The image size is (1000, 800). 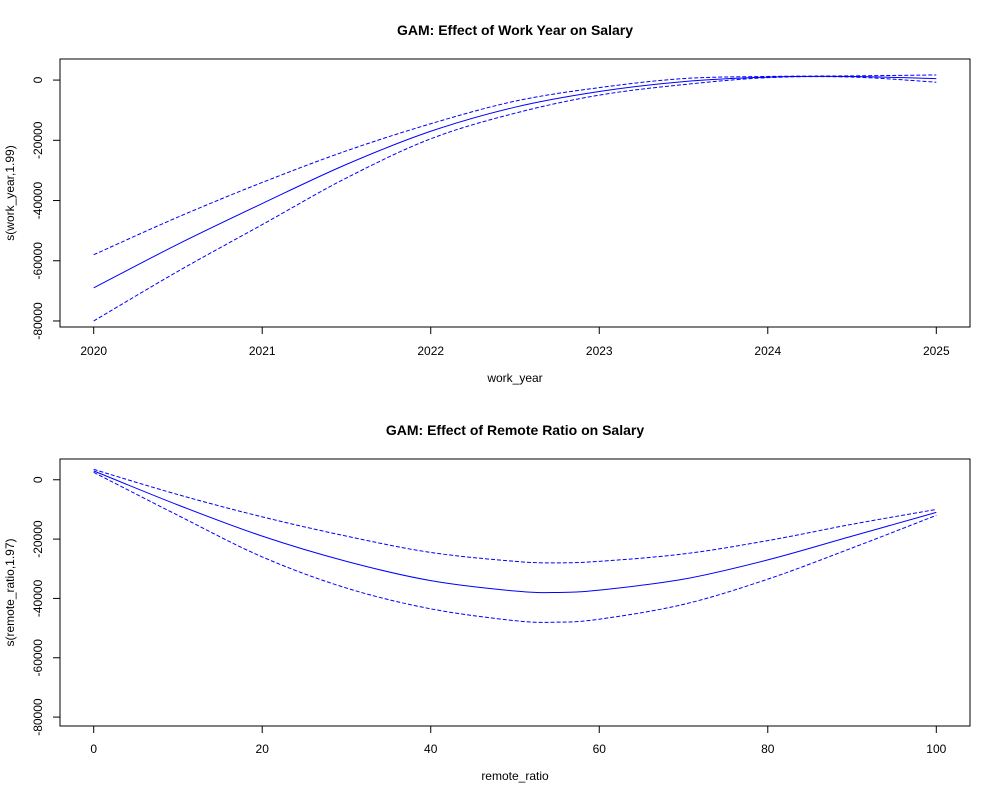 I want to click on panel-1-y-axis-label: s(work_year,1.99), so click(x=10, y=192).